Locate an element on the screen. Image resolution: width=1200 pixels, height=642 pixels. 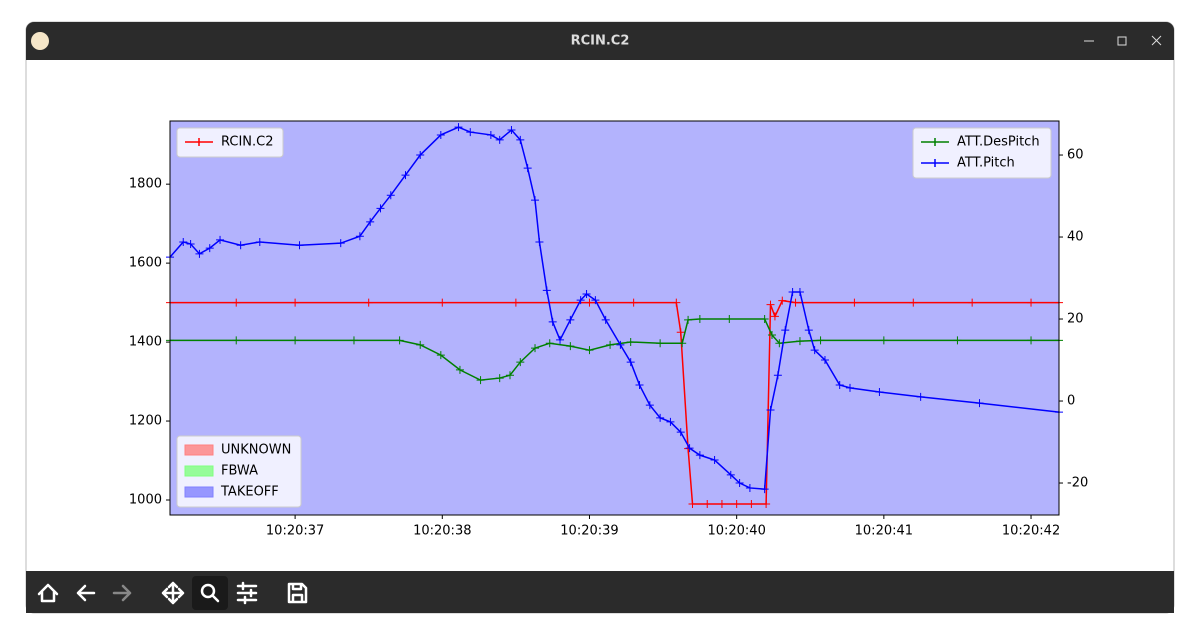
y2-tick-label: 60 is located at coordinates (1075, 155).